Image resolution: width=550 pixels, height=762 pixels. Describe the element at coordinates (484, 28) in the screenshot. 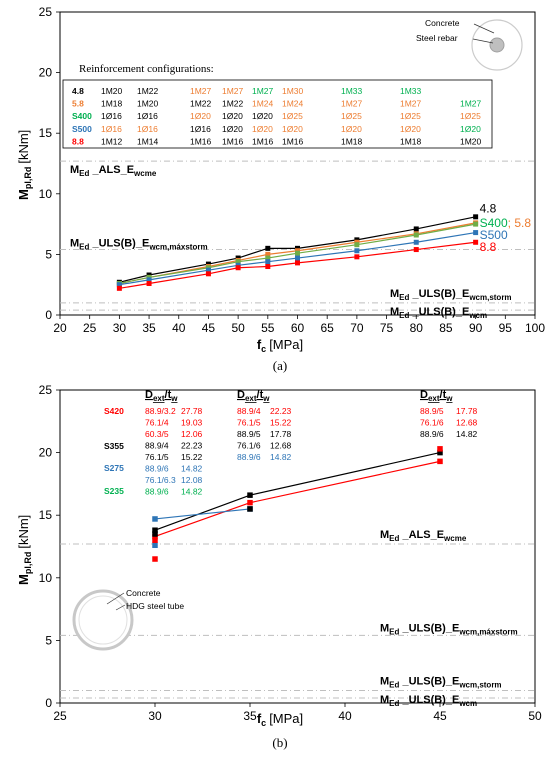

I see `concrete-leader-line` at that location.